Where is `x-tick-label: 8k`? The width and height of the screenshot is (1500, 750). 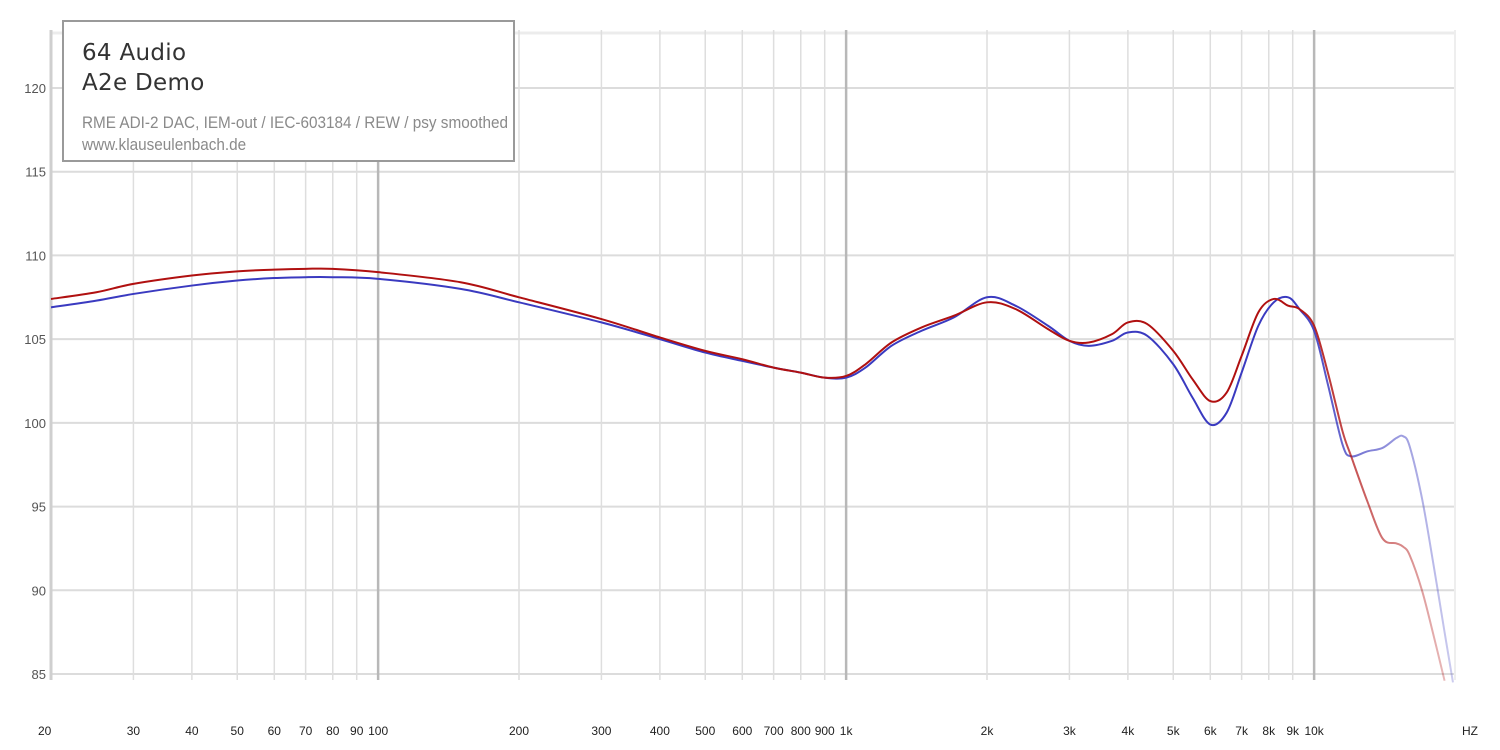 x-tick-label: 8k is located at coordinates (1269, 731).